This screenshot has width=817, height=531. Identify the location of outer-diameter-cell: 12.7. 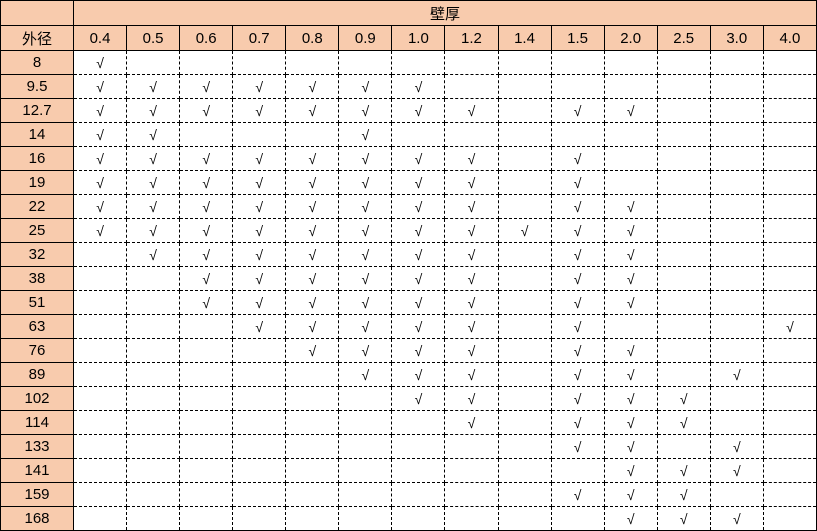
(37, 110).